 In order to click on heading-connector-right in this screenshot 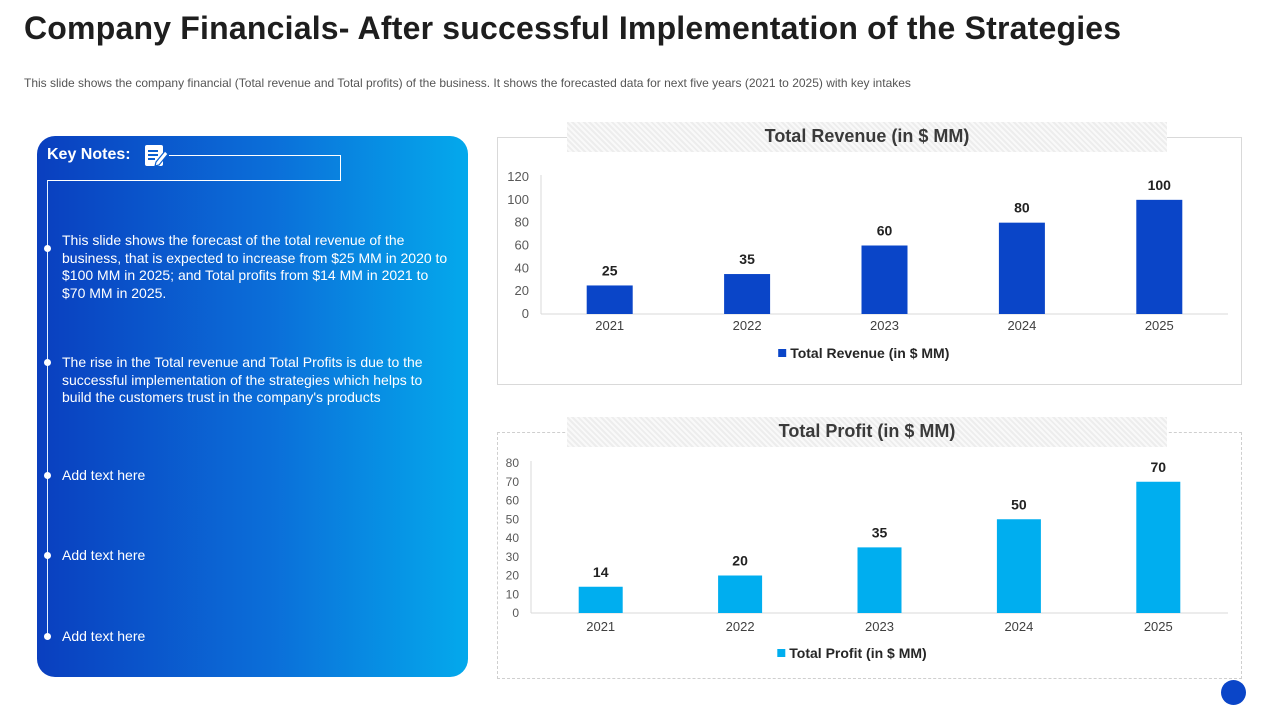, I will do `click(340, 168)`.